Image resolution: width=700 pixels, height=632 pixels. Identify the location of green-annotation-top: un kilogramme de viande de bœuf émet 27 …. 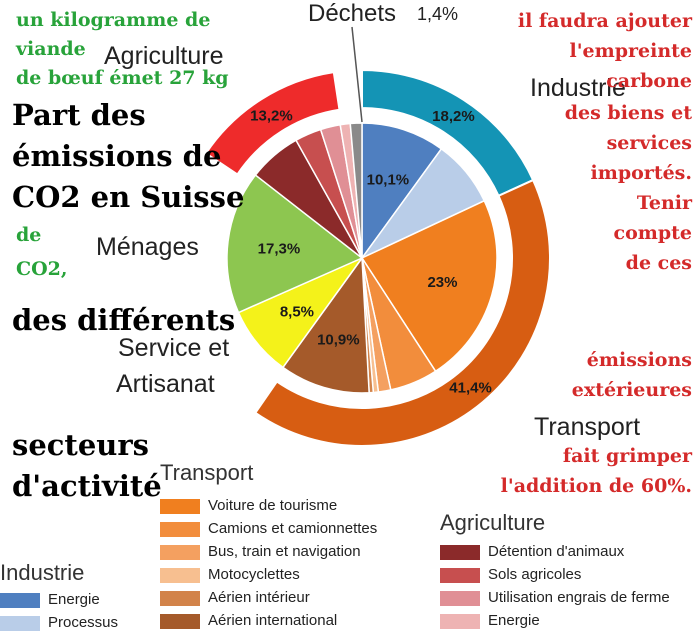
(122, 49).